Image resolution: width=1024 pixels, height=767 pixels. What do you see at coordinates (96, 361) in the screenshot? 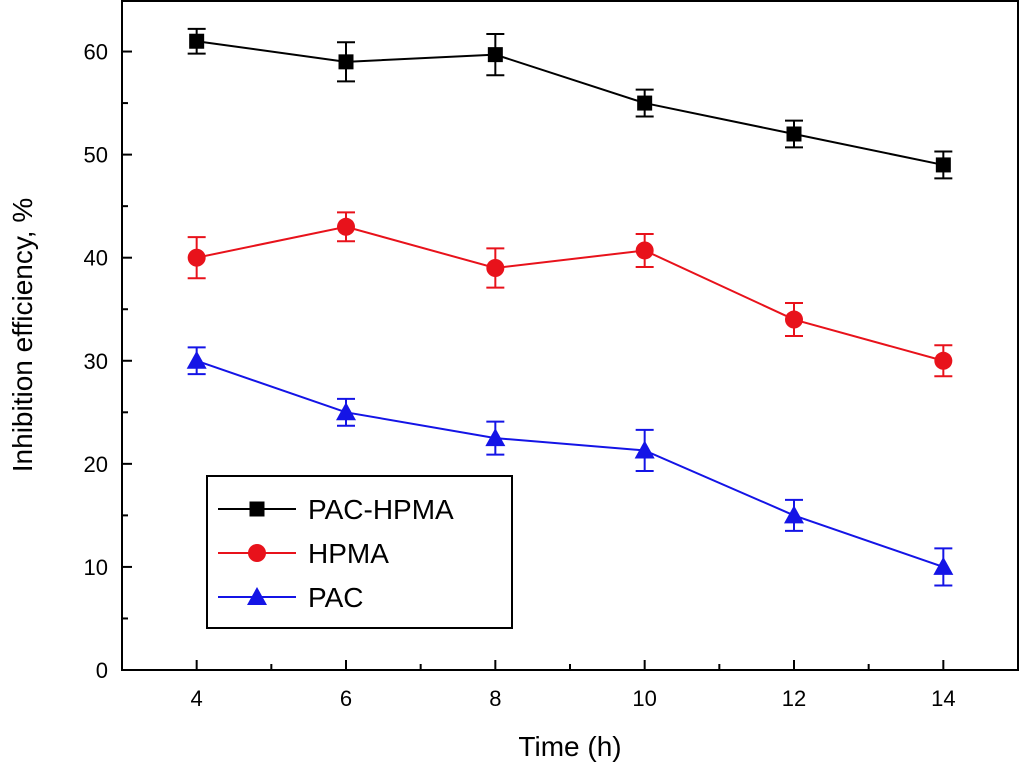
I see `y-tick-label: 30` at bounding box center [96, 361].